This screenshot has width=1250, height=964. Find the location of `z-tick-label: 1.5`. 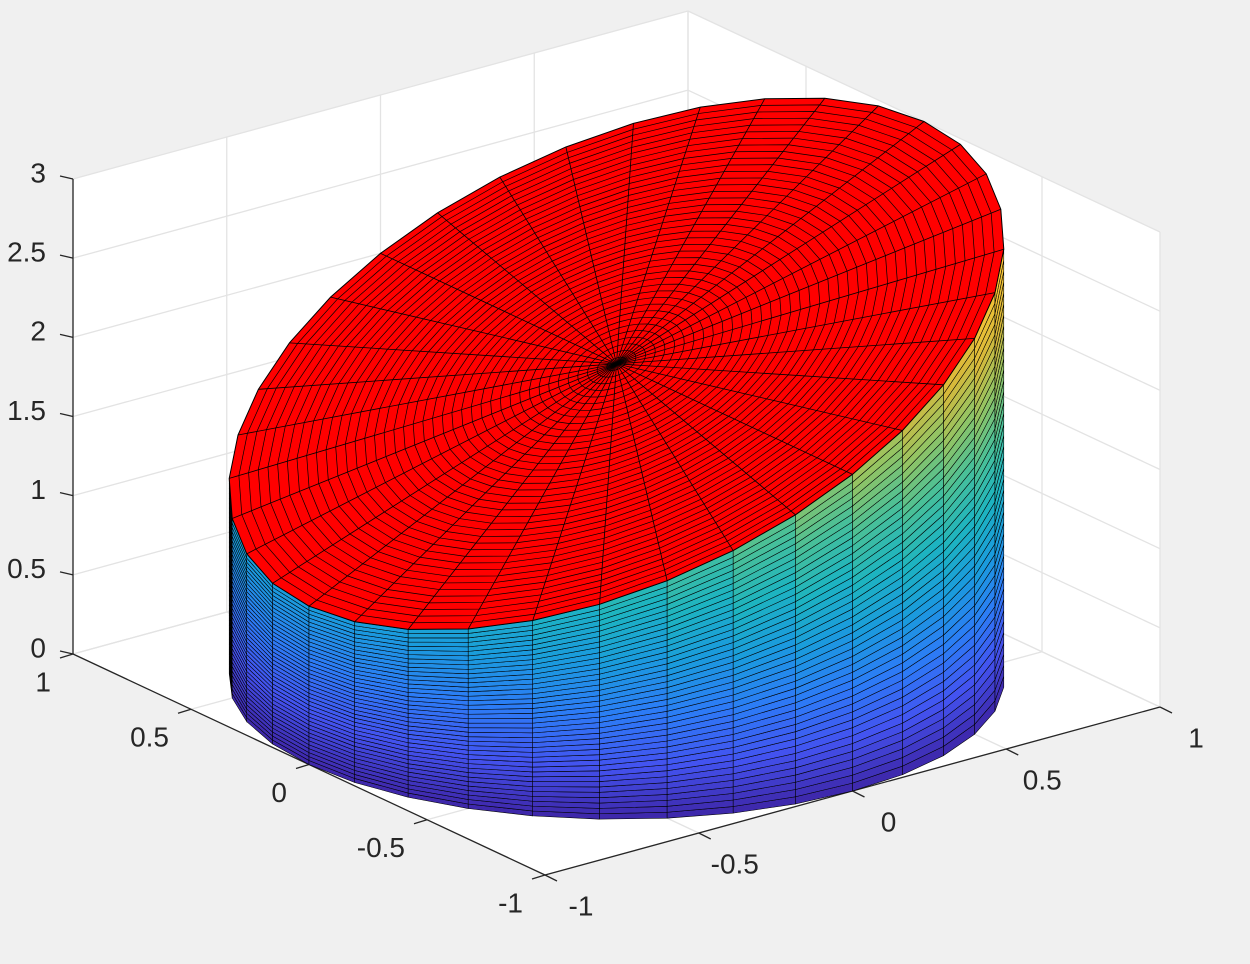

z-tick-label: 1.5 is located at coordinates (26, 410).